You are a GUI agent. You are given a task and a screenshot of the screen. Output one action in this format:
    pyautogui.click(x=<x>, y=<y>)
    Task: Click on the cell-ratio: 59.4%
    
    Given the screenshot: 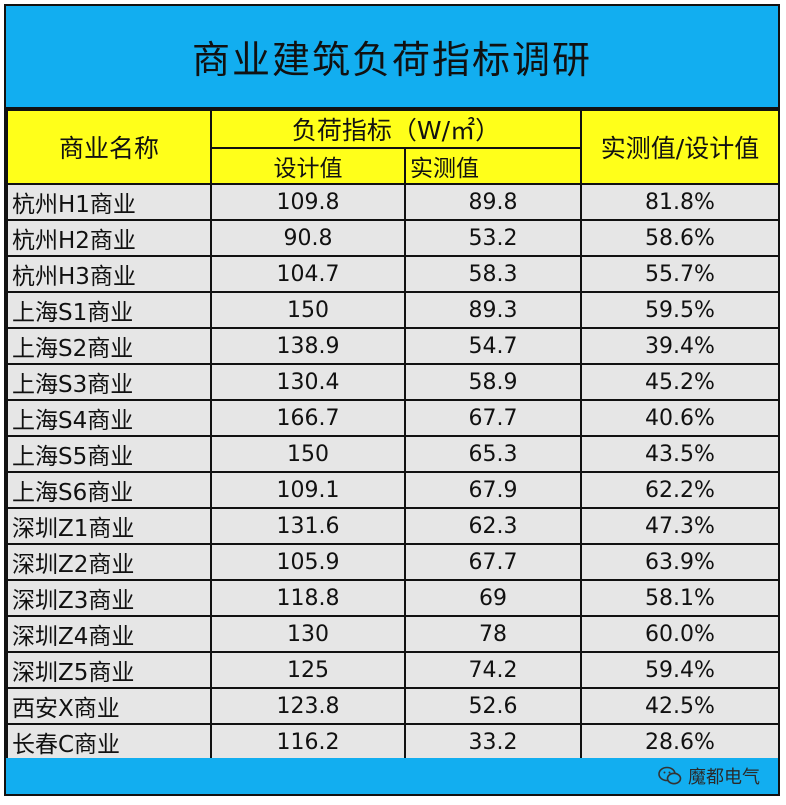 What is the action you would take?
    pyautogui.click(x=680, y=670)
    